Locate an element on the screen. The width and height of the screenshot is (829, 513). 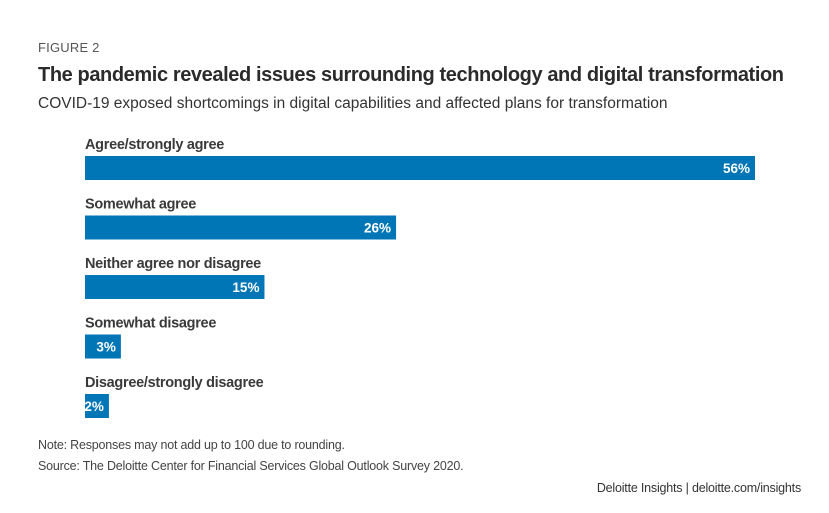
category-label: Somewhat agree is located at coordinates (140, 205).